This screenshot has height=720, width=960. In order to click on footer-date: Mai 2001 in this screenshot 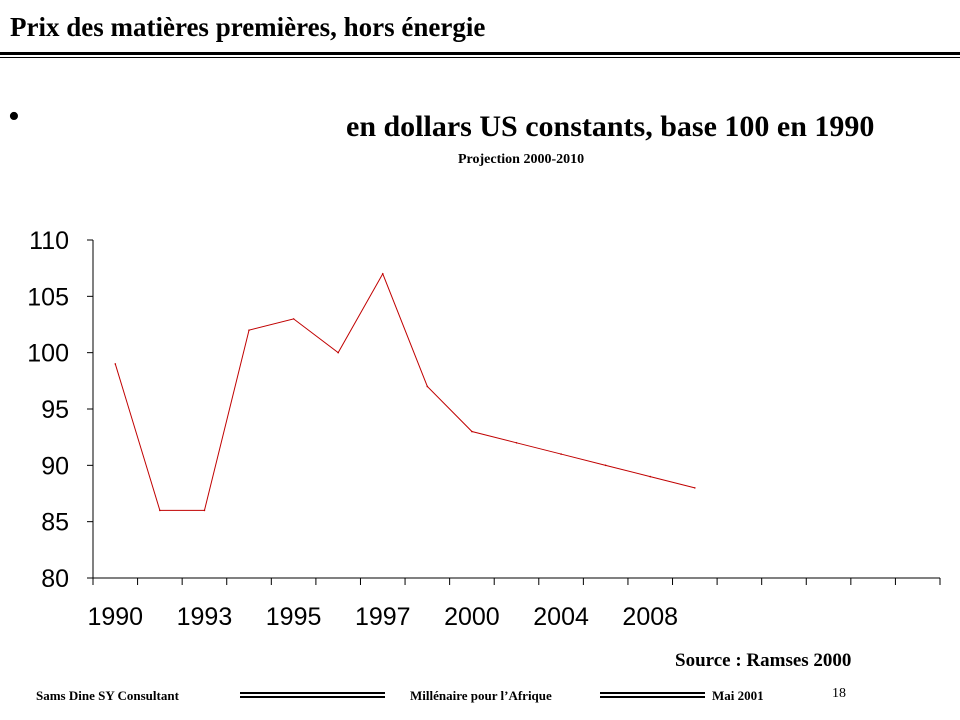, I will do `click(738, 695)`.